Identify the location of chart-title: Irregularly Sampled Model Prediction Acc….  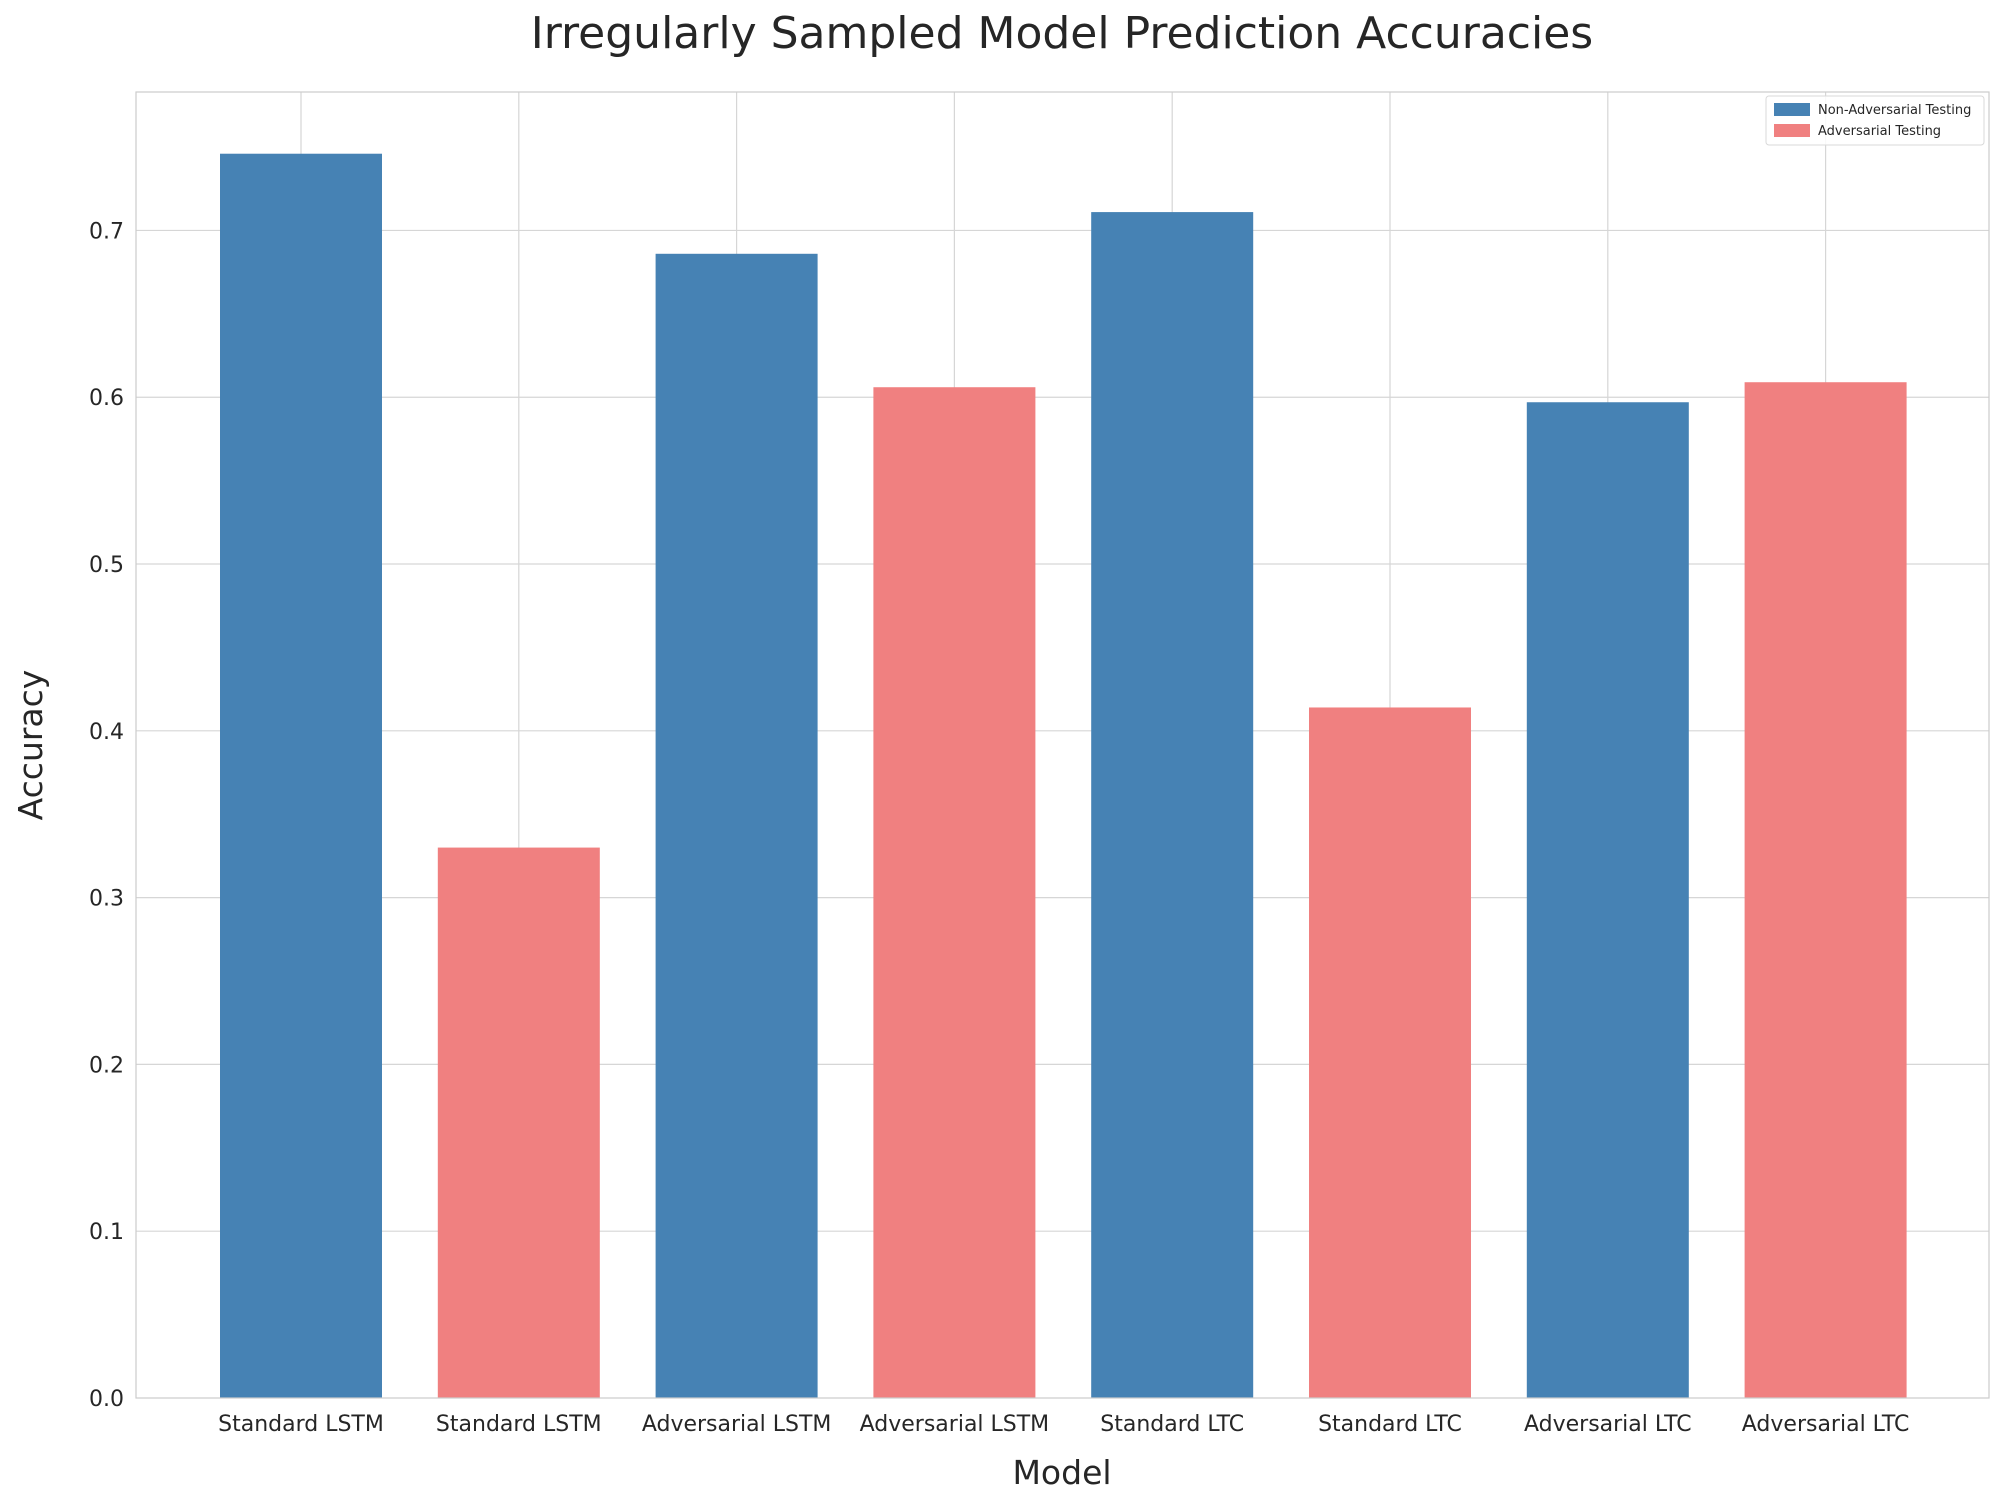
(1062, 33).